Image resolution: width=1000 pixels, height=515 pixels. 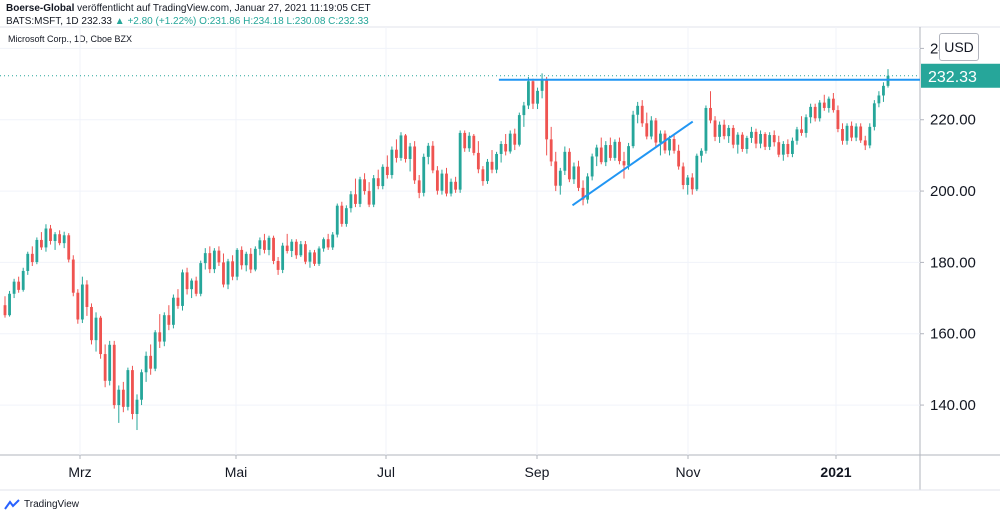 What do you see at coordinates (96, 21) in the screenshot?
I see `last-price-text: 232.33` at bounding box center [96, 21].